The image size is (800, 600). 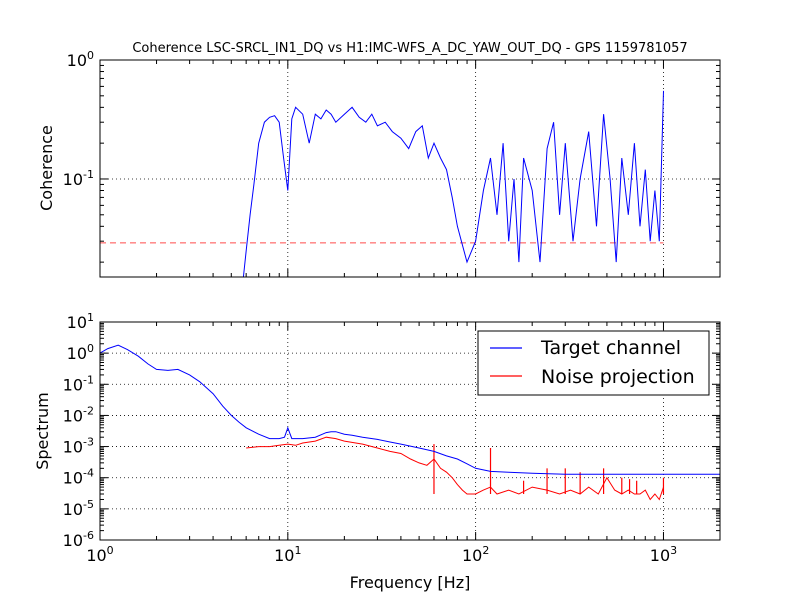 What do you see at coordinates (80, 321) in the screenshot?
I see `spectrum-ytick-label: 10¹` at bounding box center [80, 321].